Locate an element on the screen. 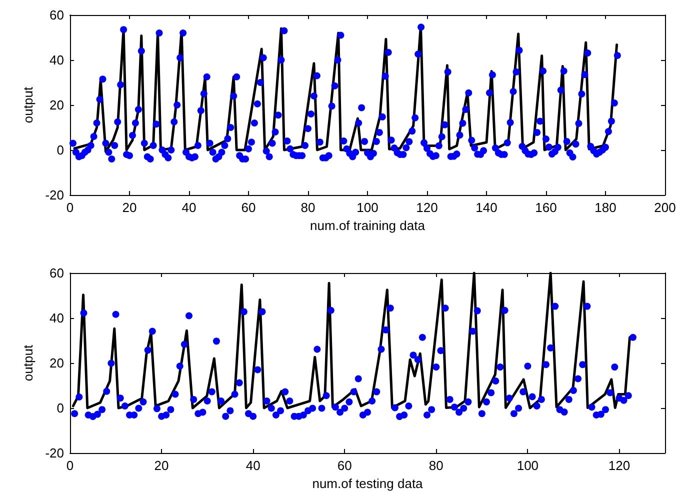  x-axis-title: num.of testing data is located at coordinates (368, 483).